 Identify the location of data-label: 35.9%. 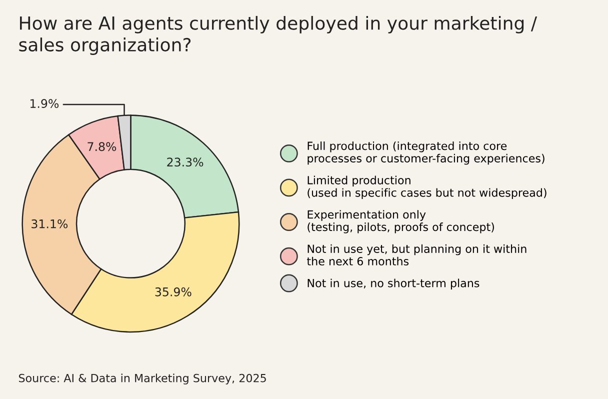
(173, 291).